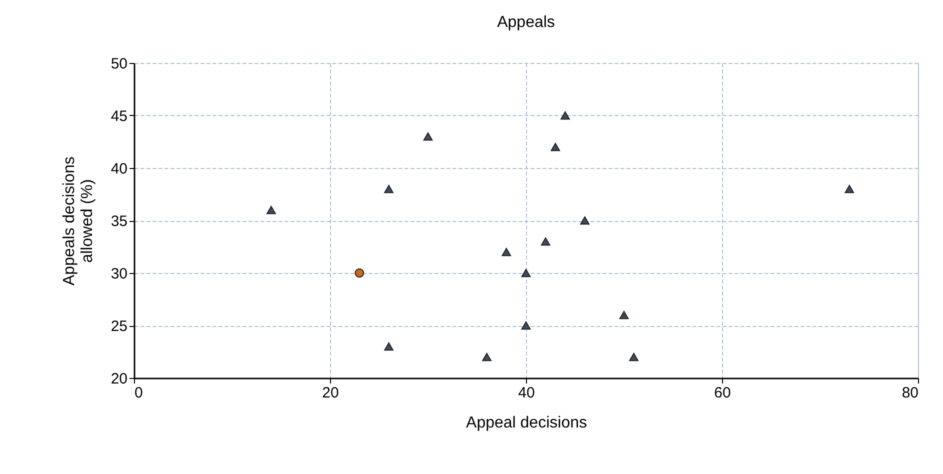  What do you see at coordinates (119, 379) in the screenshot?
I see `y-tick-label: 20` at bounding box center [119, 379].